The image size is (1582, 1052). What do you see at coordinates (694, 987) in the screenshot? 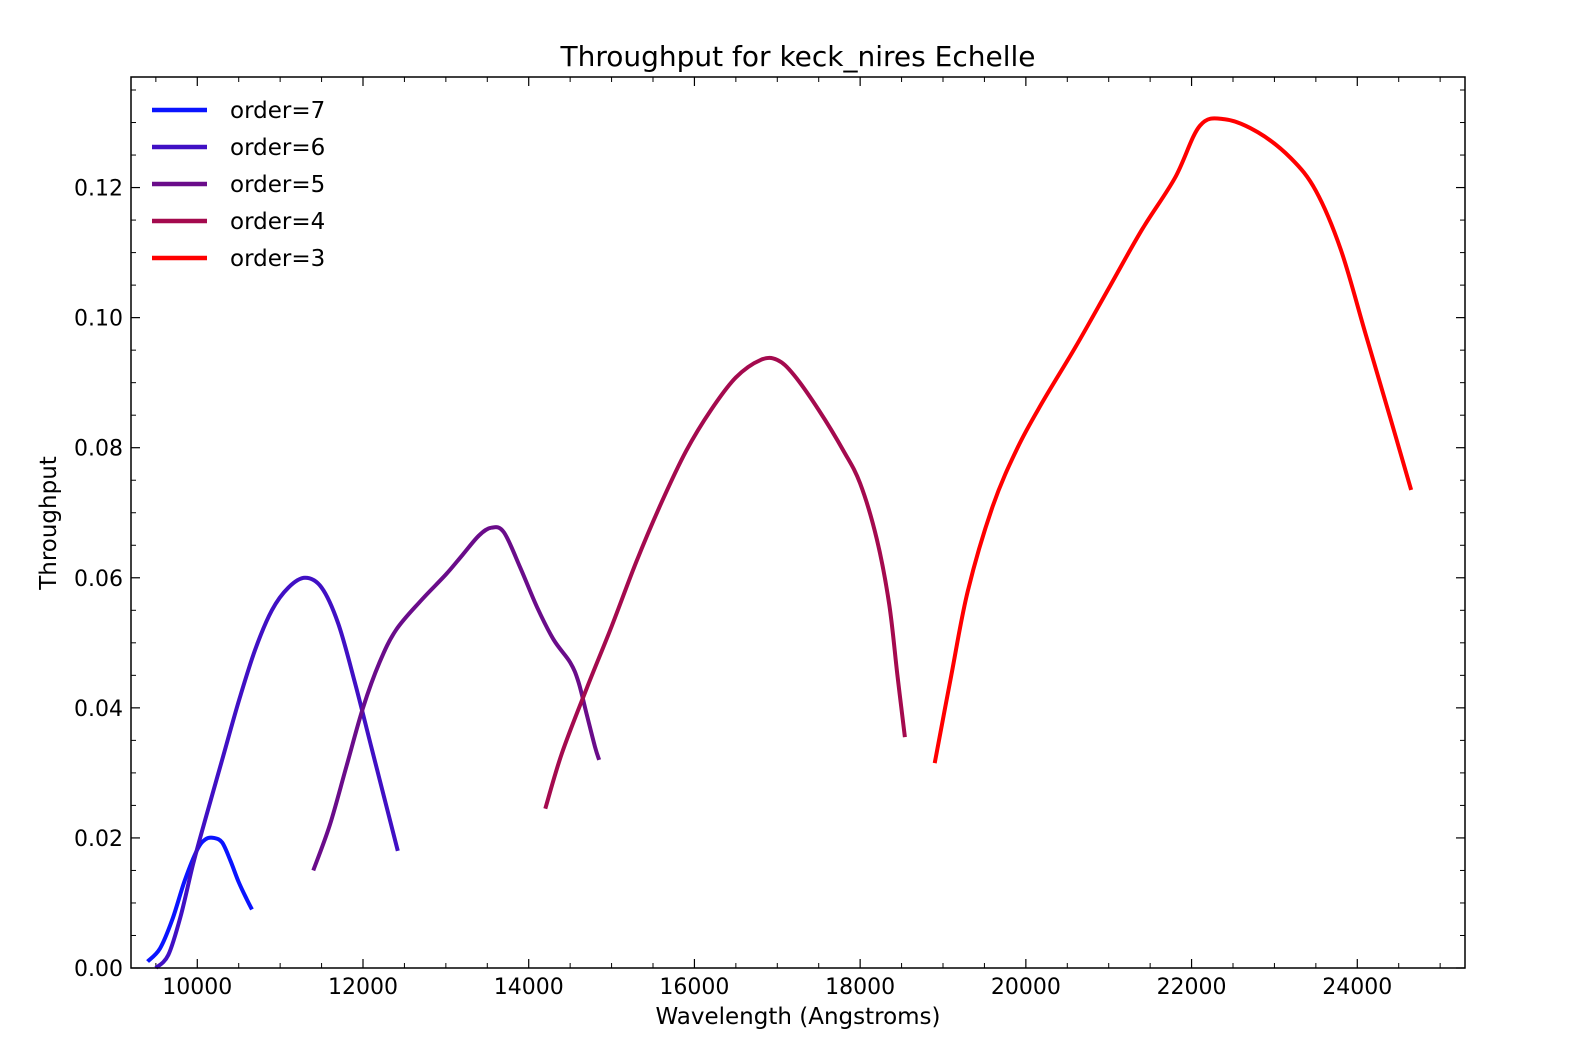
I see `x-tick-label: 16000` at bounding box center [694, 987].